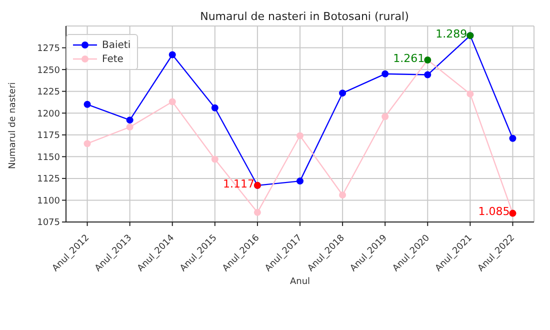 The height and width of the screenshot is (330, 550). I want to click on y-tick-label: 1225, so click(48, 93).